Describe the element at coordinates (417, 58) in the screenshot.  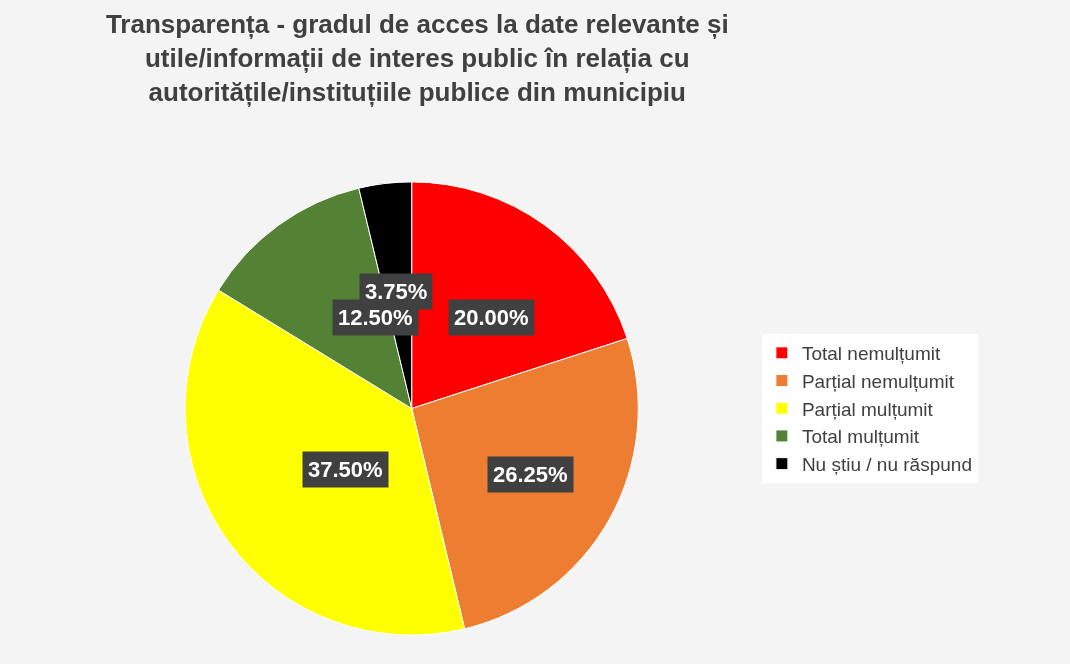
I see `chart-title: Transparența - gradul de acces la date relevante și utile/informații de interes public în relația cu autoritățile/instituțiile publice din municipiu` at that location.